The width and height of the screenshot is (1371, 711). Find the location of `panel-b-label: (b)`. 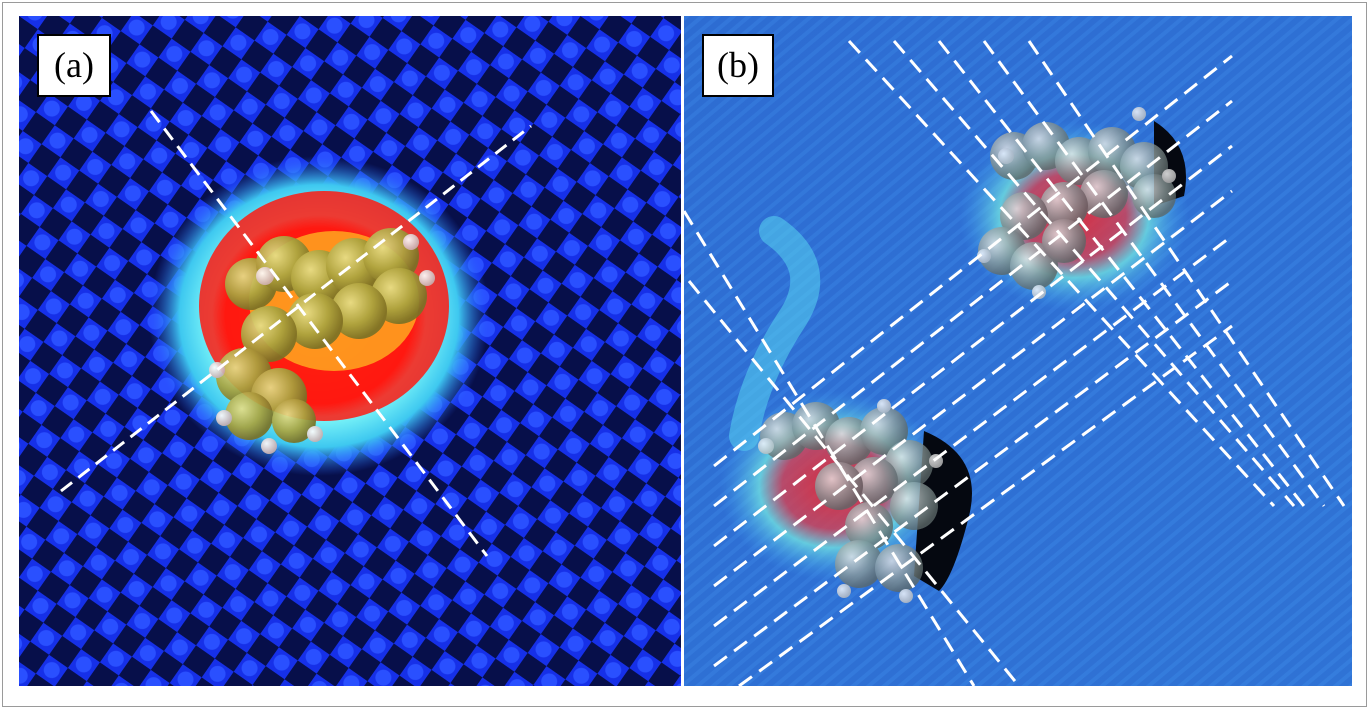

panel-b-label: (b) is located at coordinates (738, 65).